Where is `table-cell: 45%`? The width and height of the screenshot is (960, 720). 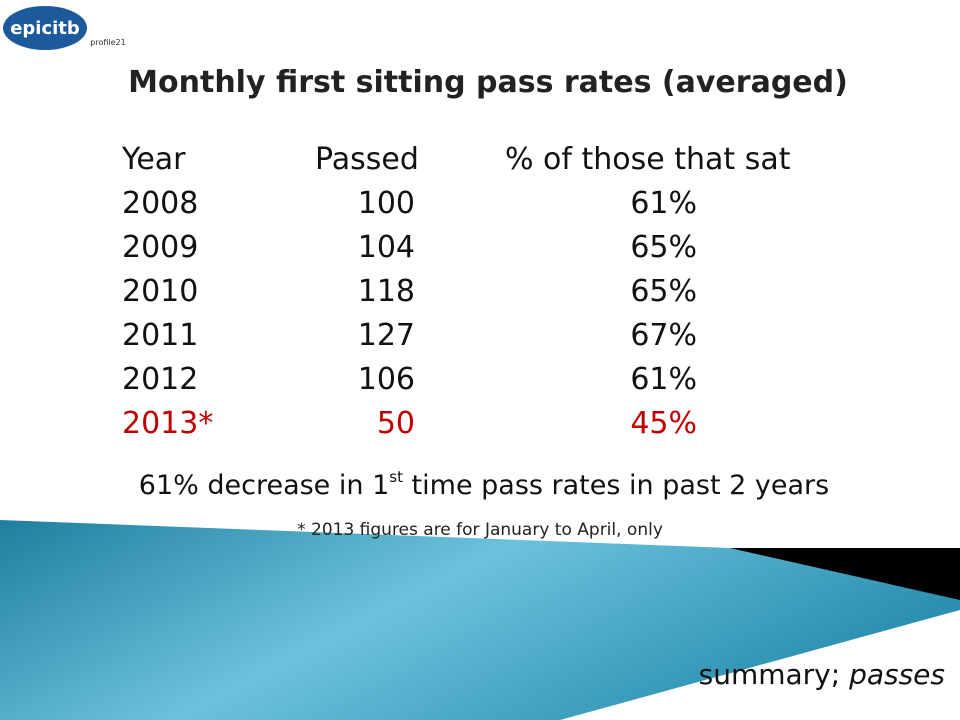 table-cell: 45% is located at coordinates (663, 423).